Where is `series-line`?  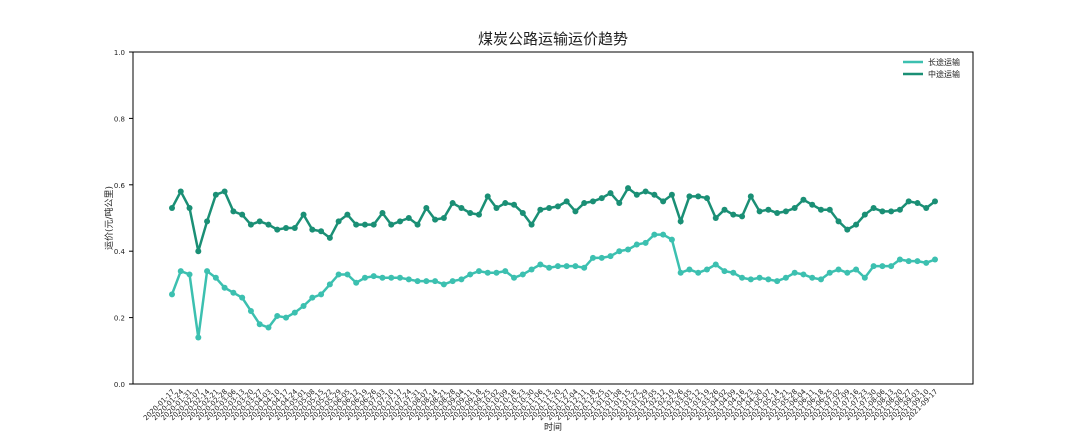
series-line is located at coordinates (553, 219).